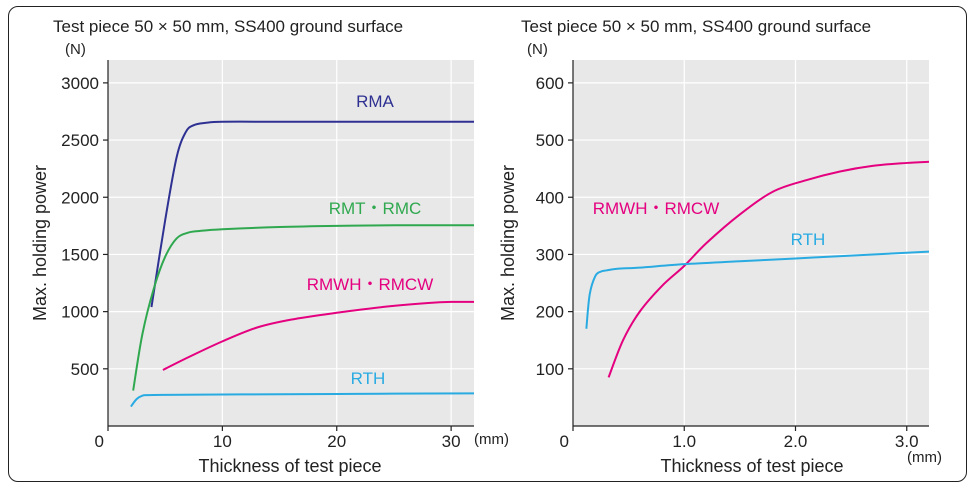 This screenshot has width=975, height=490. I want to click on x-tick-label: 30, so click(451, 441).